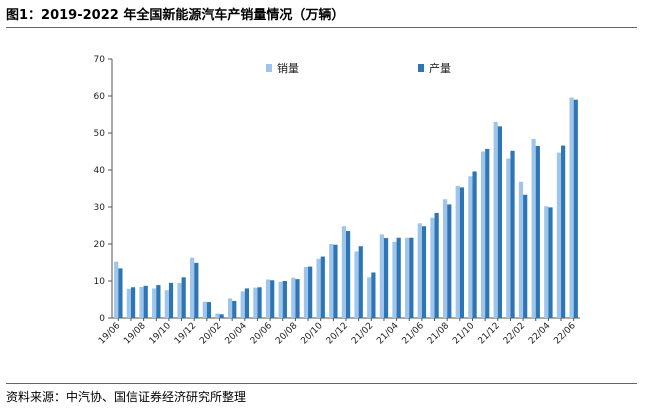  I want to click on y-tick-label: 20, so click(100, 245).